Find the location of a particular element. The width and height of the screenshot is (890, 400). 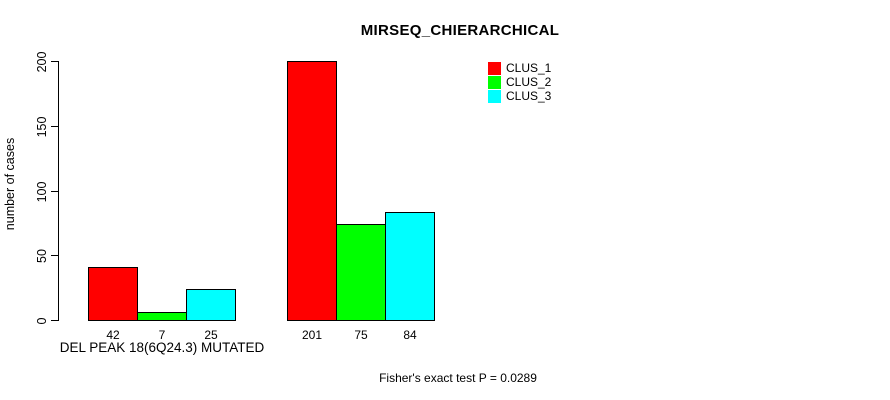

legend-item-clus_1: CLUS_1 is located at coordinates (519, 68).